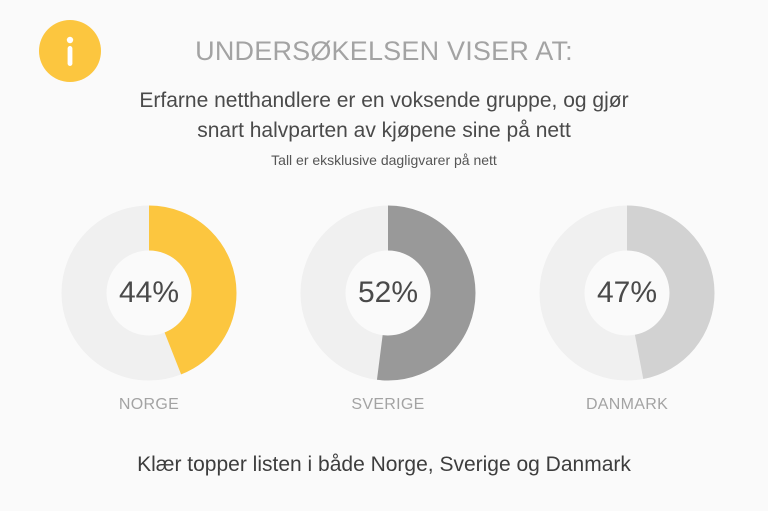  I want to click on donut-slice-sverige, so click(388, 293).